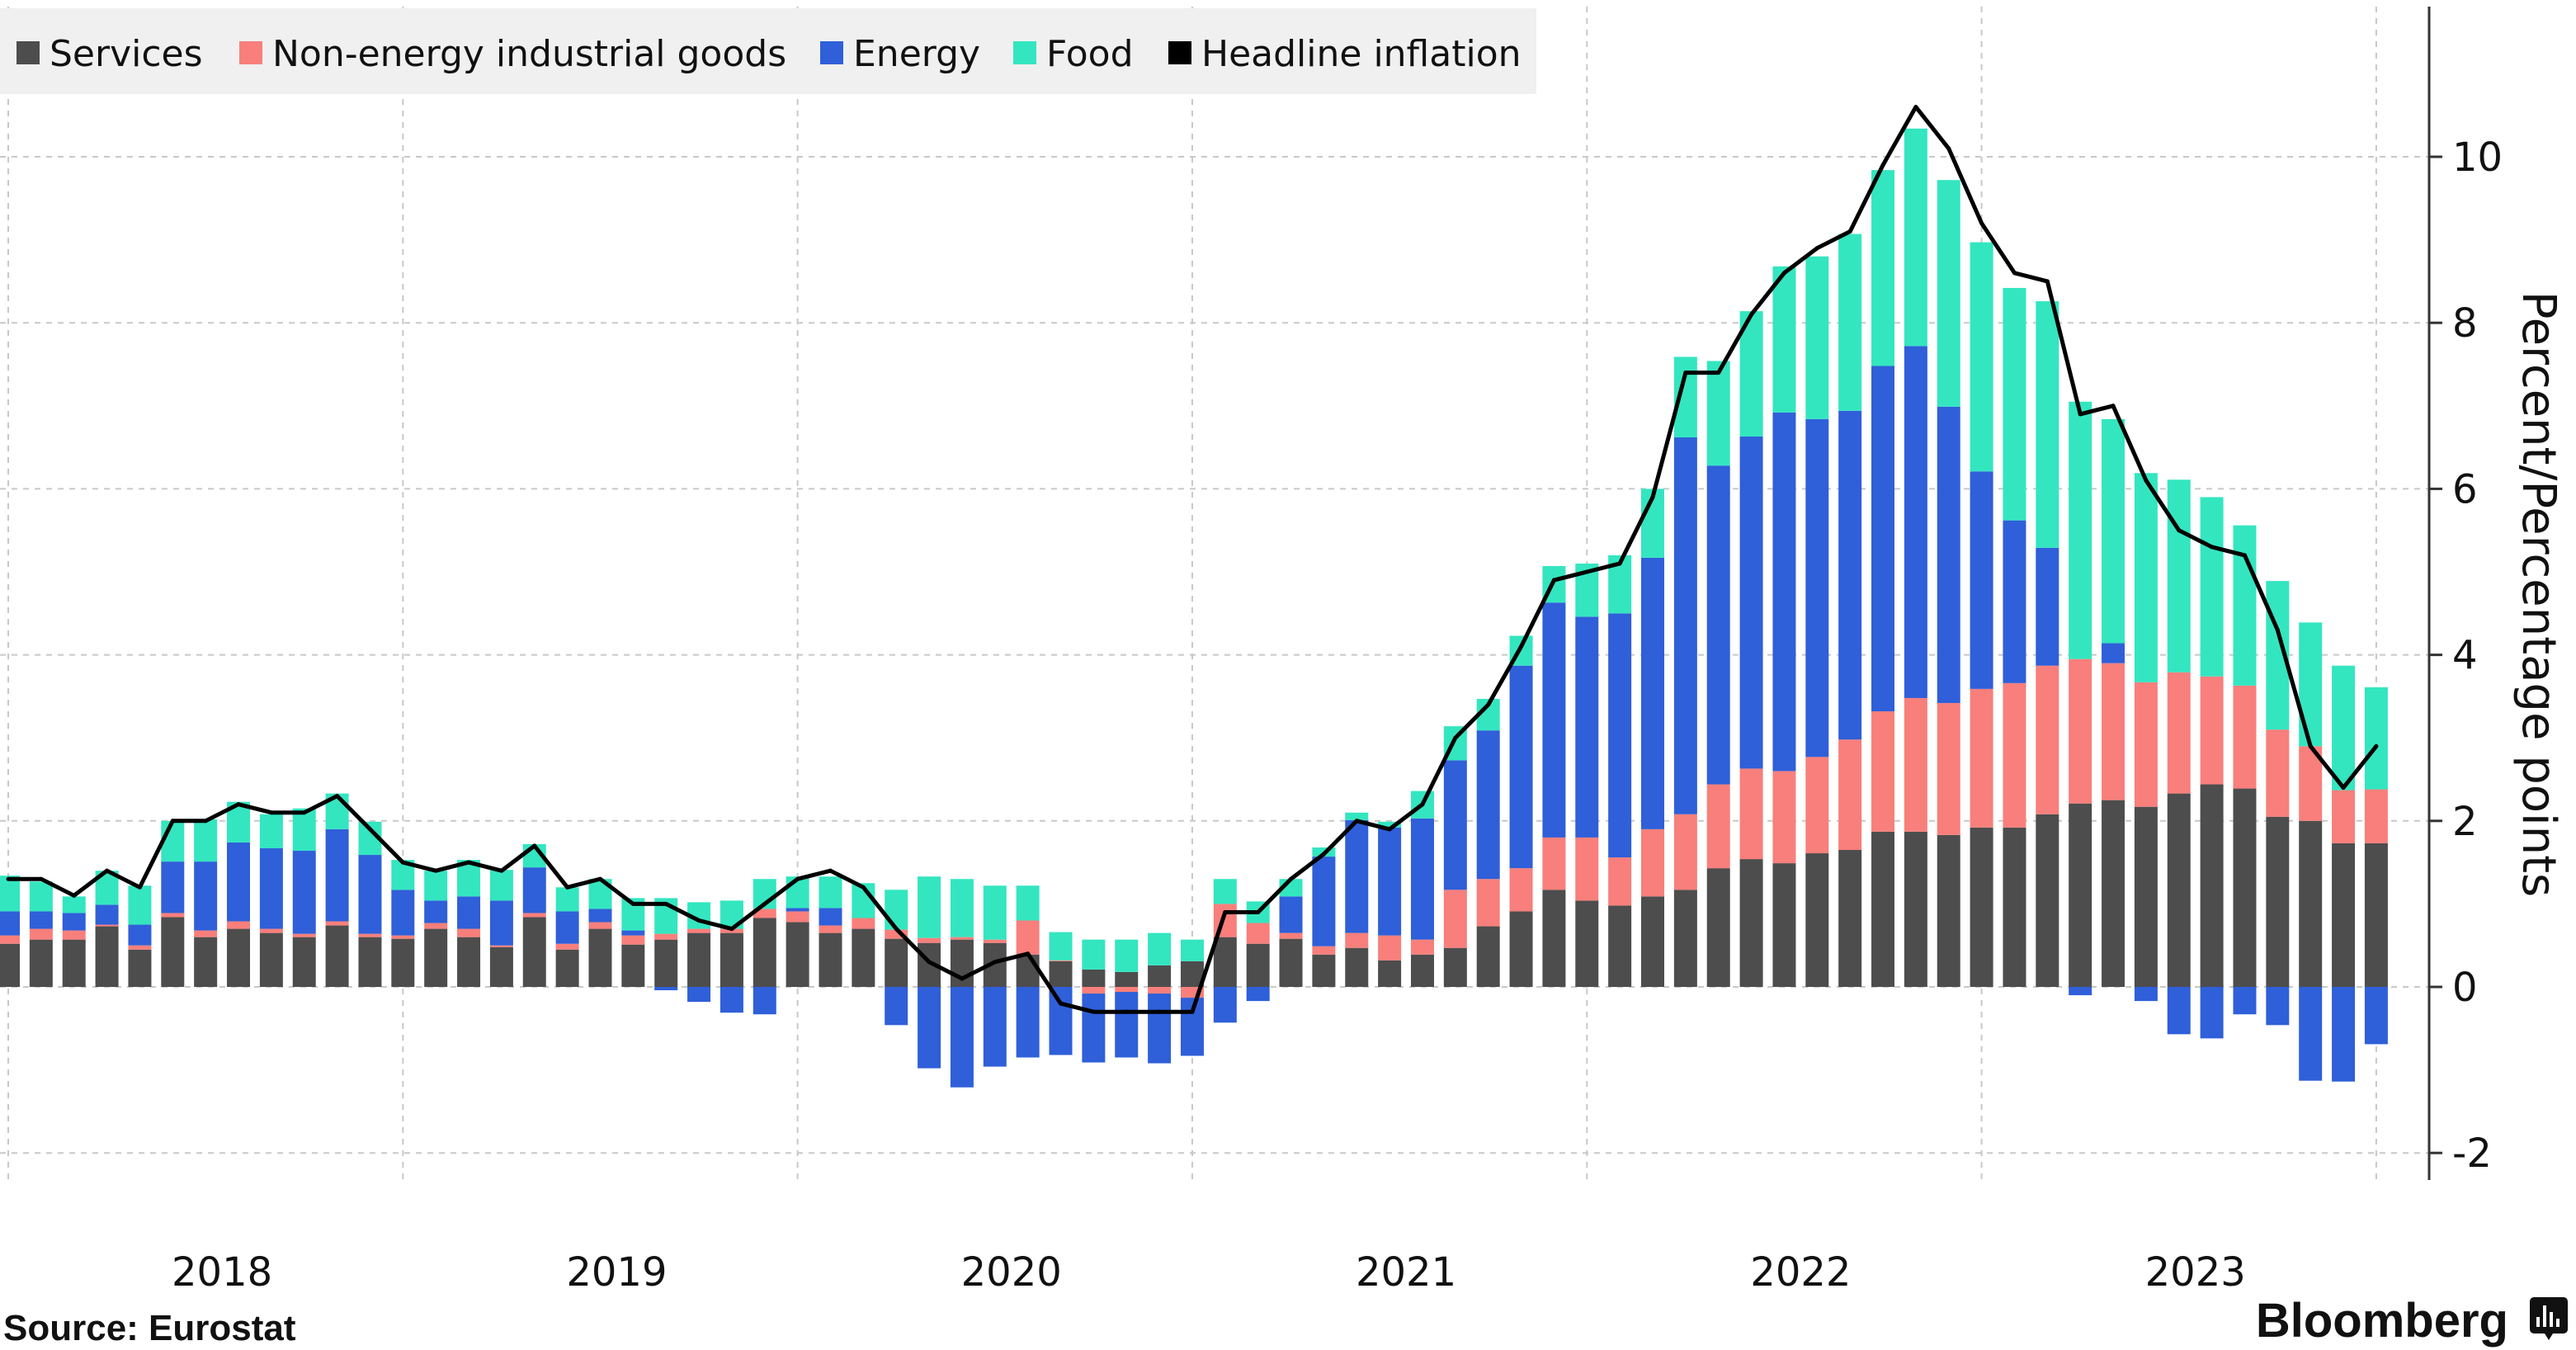 The image size is (2576, 1350). What do you see at coordinates (2382, 1321) in the screenshot?
I see `bloomberg-wordmark: Bloomberg` at bounding box center [2382, 1321].